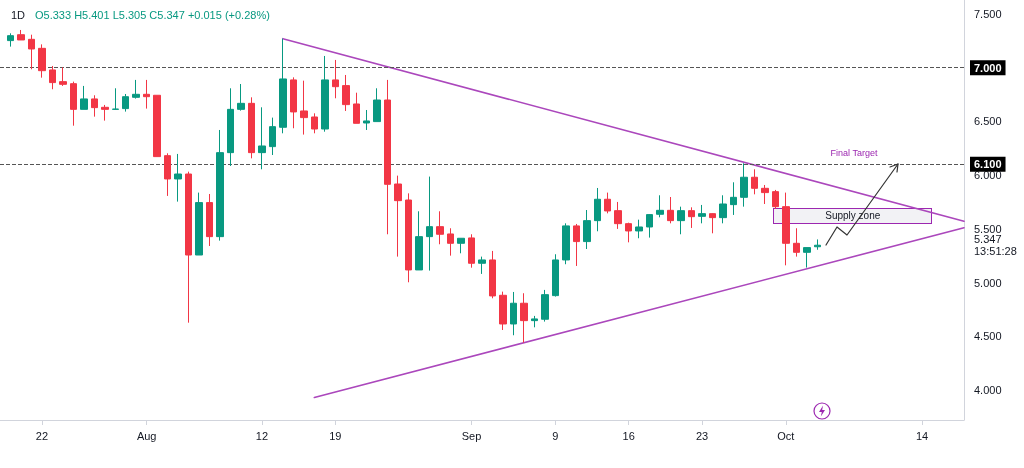 The height and width of the screenshot is (468, 1024). What do you see at coordinates (988, 228) in the screenshot?
I see `y-tick-label: 5.500` at bounding box center [988, 228].